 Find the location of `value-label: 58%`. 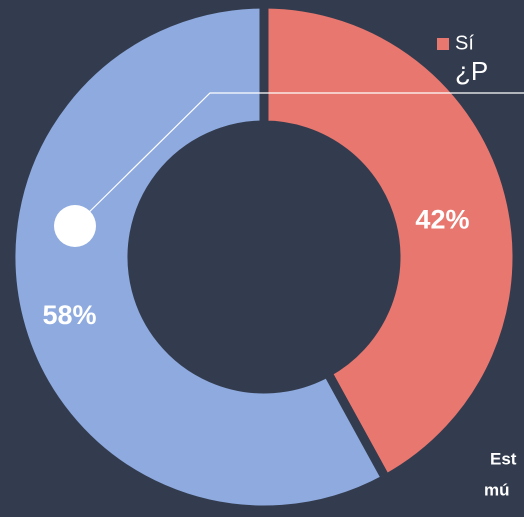

value-label: 58% is located at coordinates (70, 315).